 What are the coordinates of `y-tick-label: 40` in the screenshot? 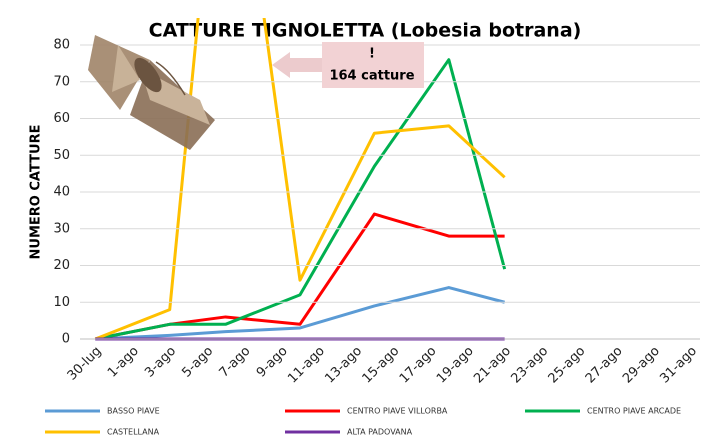 It's located at (61, 192).